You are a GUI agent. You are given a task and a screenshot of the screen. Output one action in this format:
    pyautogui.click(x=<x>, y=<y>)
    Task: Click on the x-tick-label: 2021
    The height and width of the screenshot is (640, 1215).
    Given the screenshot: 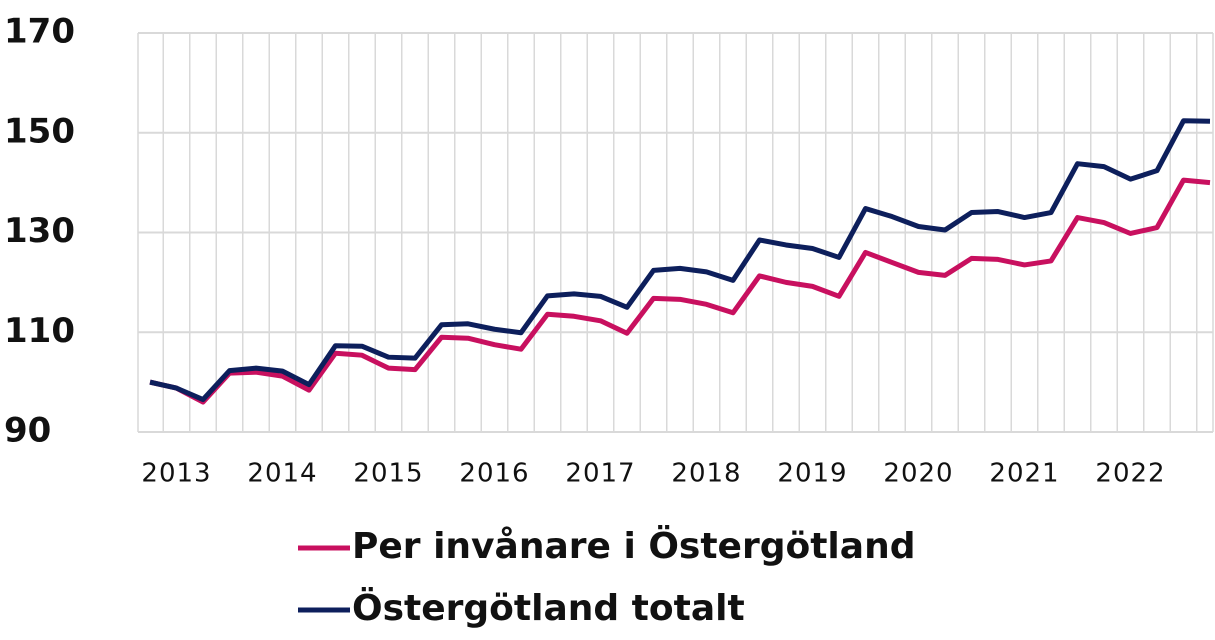 What is the action you would take?
    pyautogui.click(x=1024, y=474)
    